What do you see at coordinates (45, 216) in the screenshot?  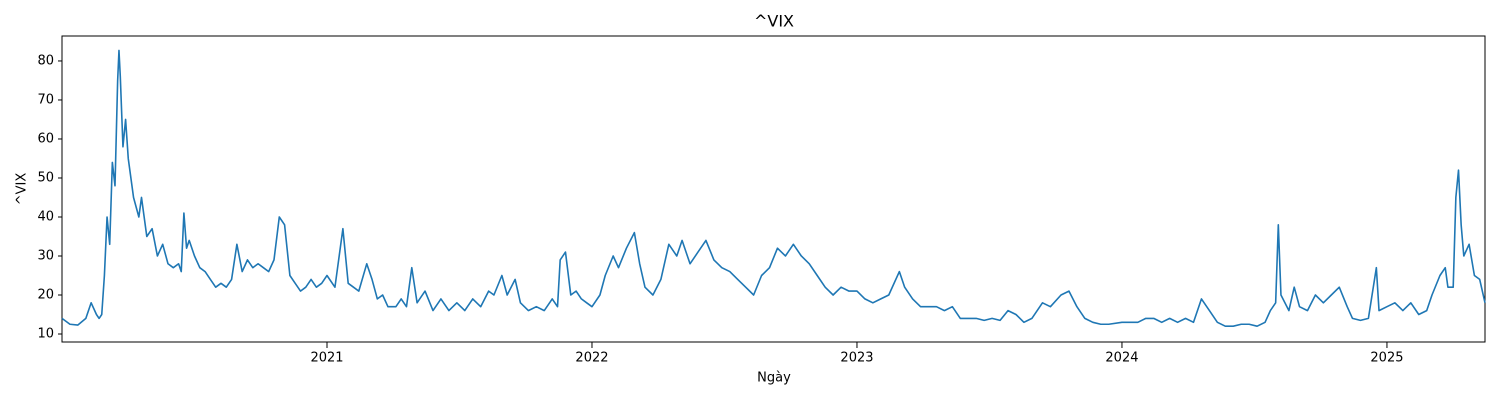 I see `y-tick-label: 40` at bounding box center [45, 216].